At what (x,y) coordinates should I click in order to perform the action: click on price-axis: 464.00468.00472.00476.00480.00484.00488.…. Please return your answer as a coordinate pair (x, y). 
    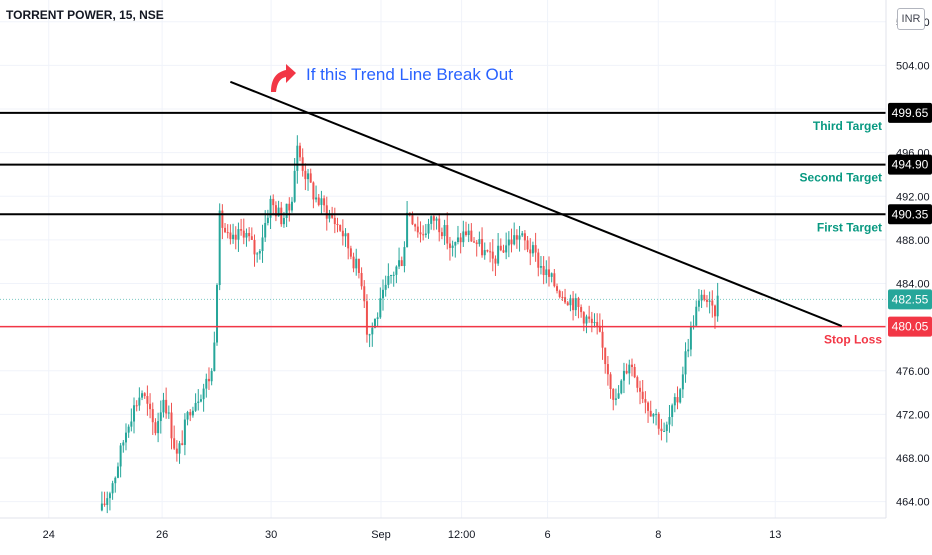
    Looking at the image, I should click on (908, 275).